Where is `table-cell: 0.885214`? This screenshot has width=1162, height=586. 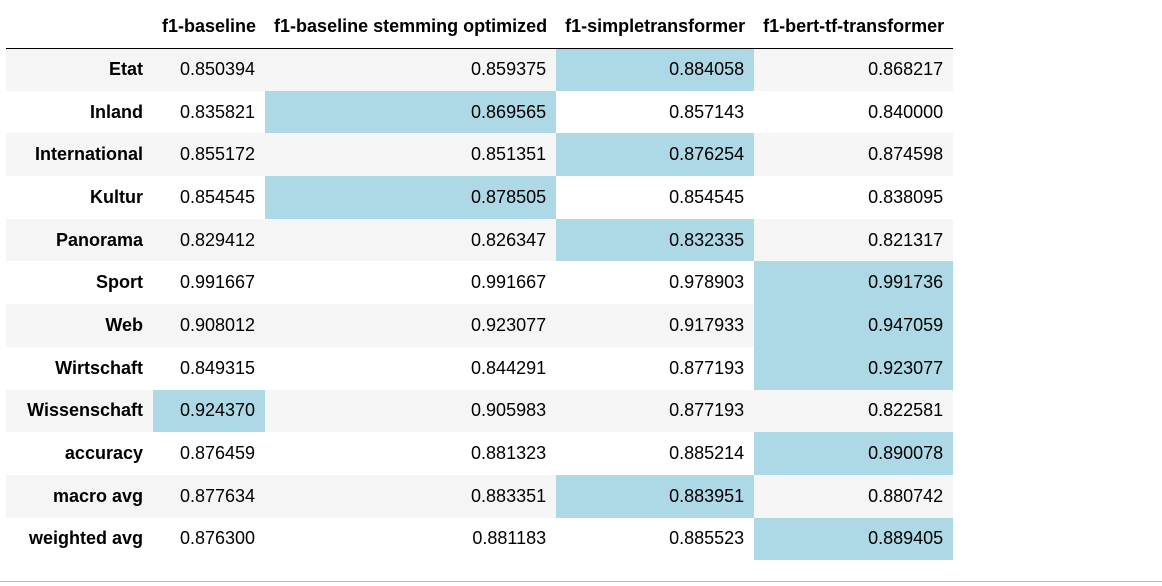
table-cell: 0.885214 is located at coordinates (707, 453).